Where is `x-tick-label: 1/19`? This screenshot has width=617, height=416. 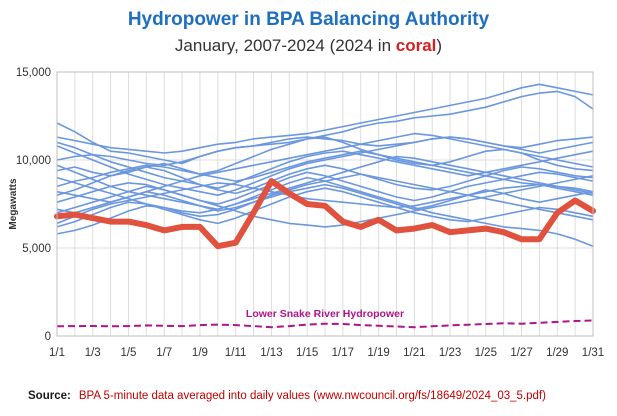 x-tick-label: 1/19 is located at coordinates (378, 353).